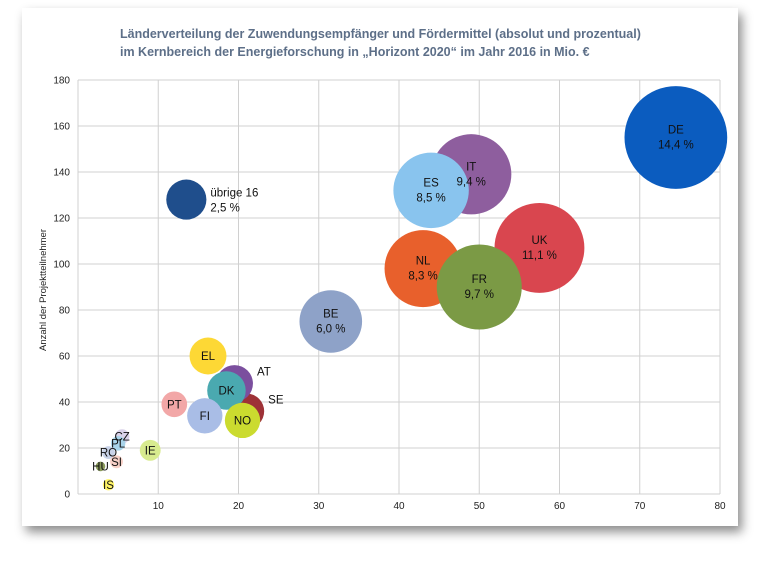 The image size is (782, 570). I want to click on y-tick-label: 40, so click(65, 403).